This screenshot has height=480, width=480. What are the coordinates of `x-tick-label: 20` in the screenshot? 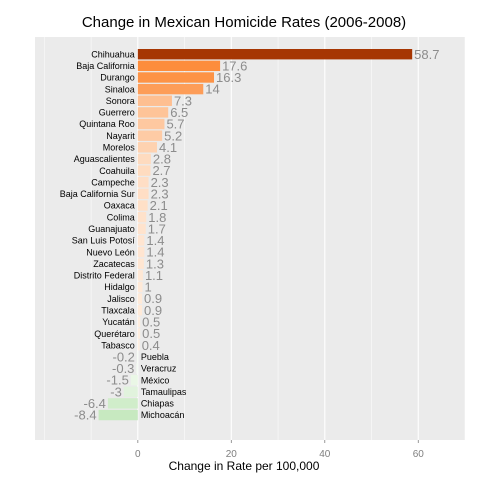 It's located at (232, 454).